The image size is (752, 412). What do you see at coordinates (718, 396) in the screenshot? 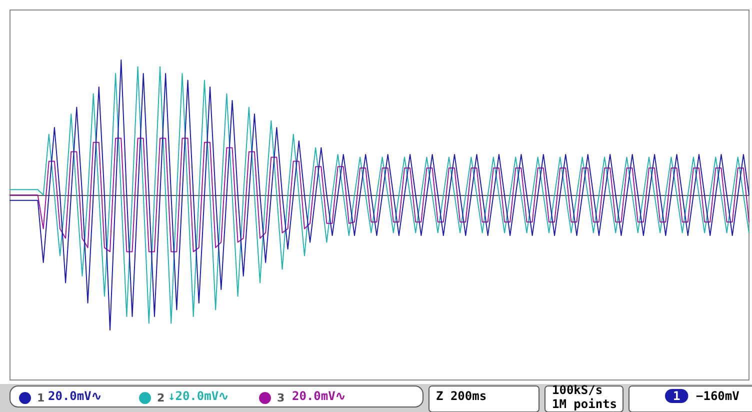
I see `text: −160mV` at bounding box center [718, 396].